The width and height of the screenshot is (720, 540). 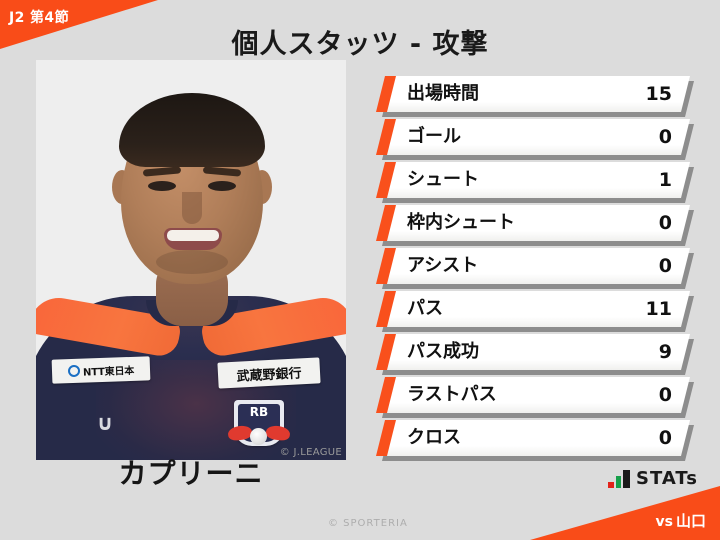 What do you see at coordinates (191, 473) in the screenshot?
I see `player-name: カプリーニ` at bounding box center [191, 473].